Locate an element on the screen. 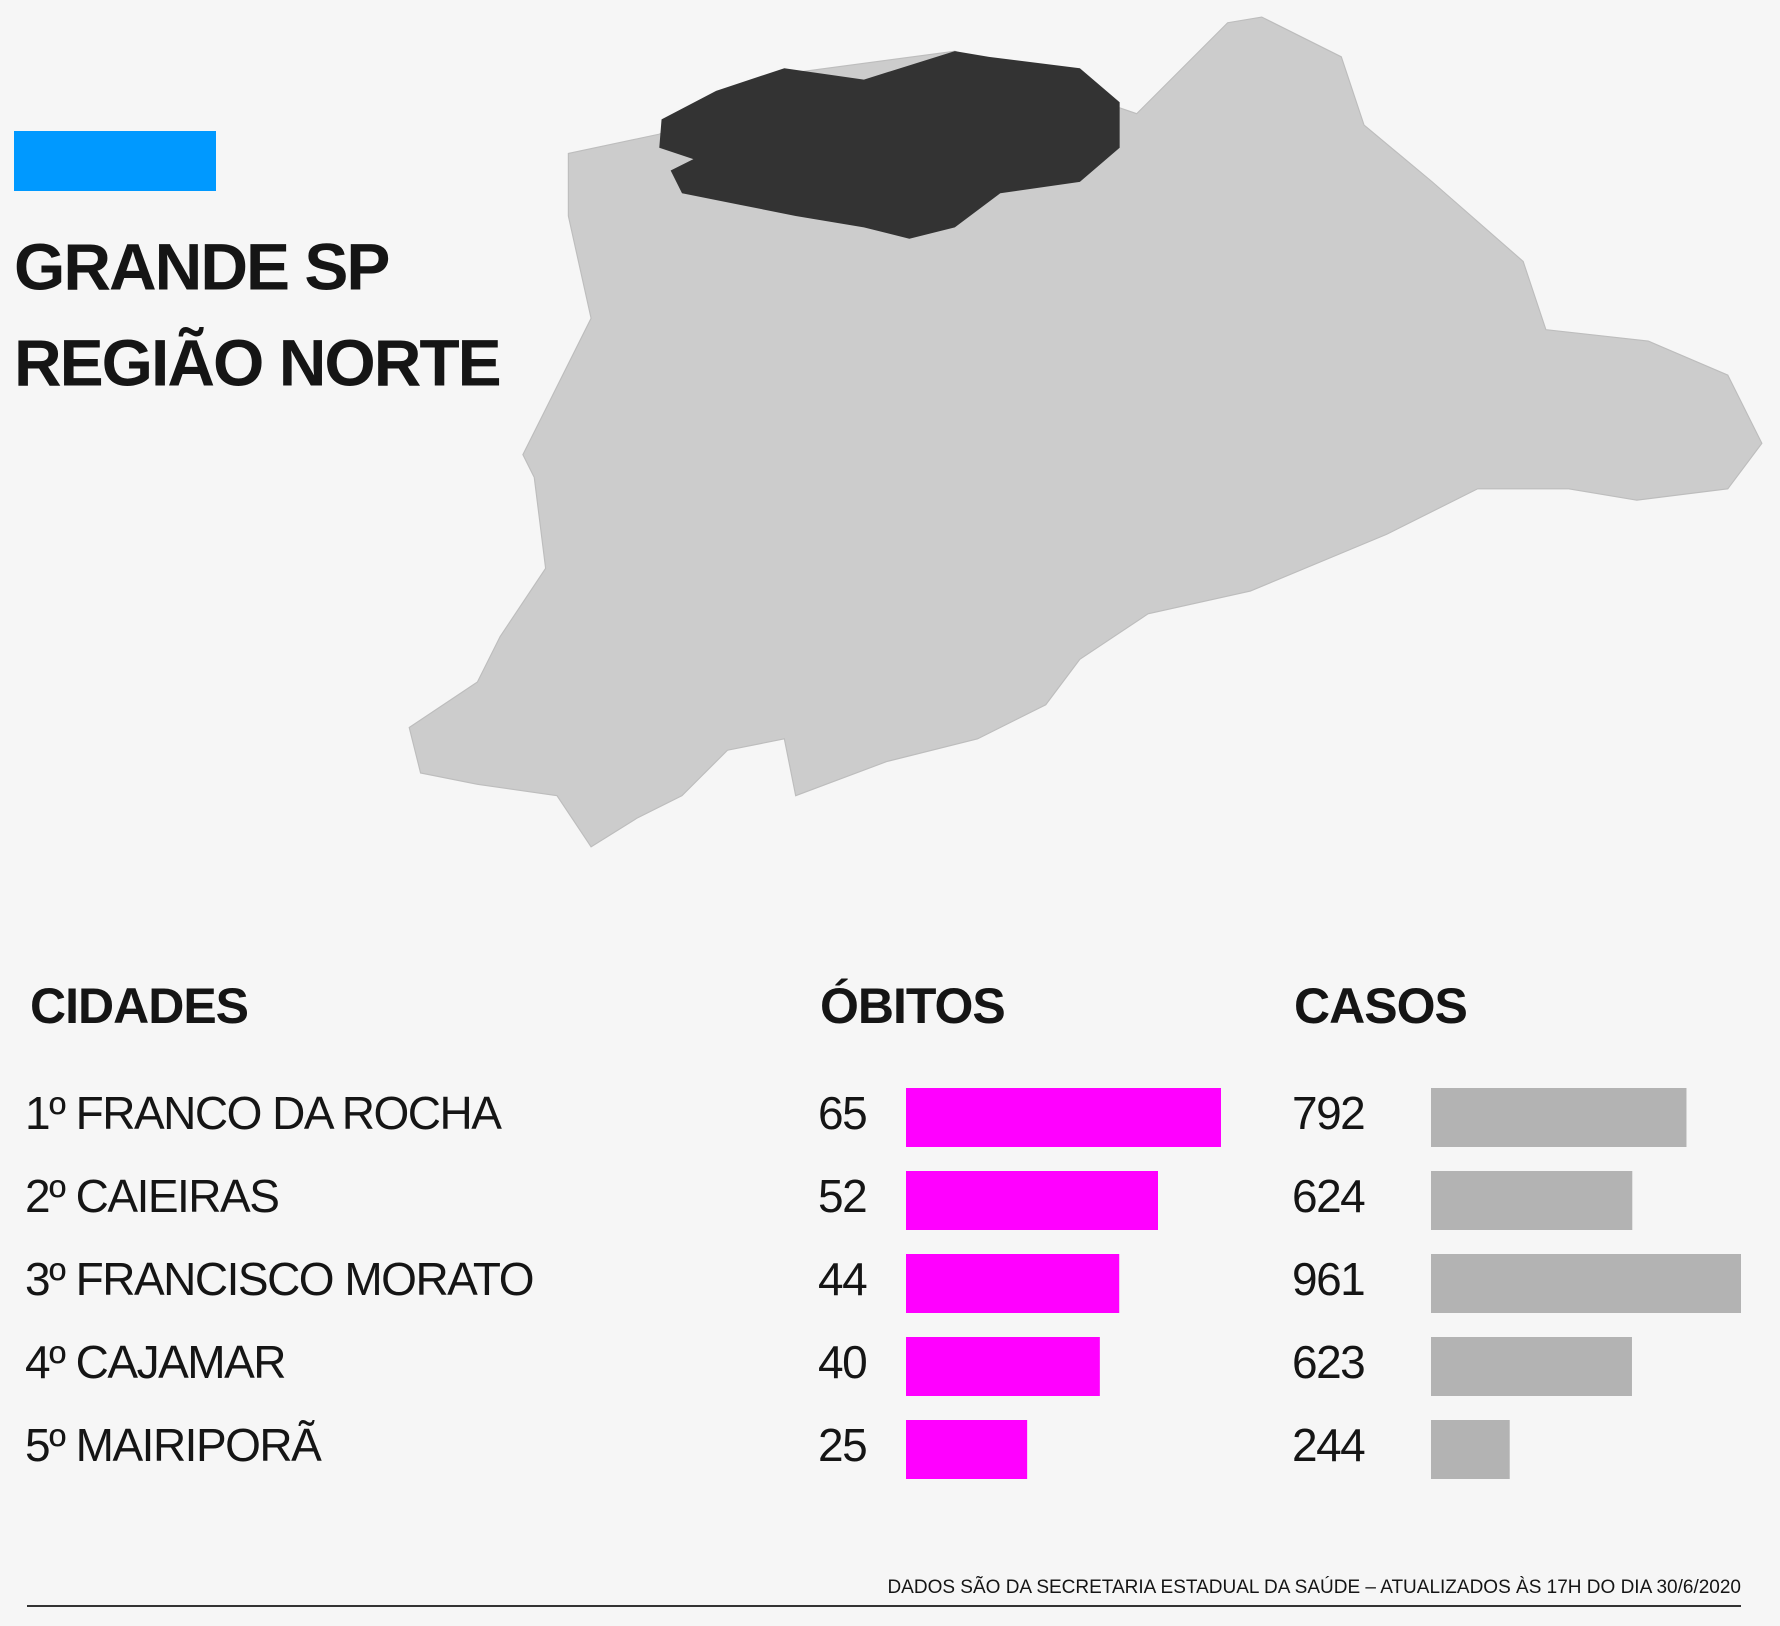 The image size is (1780, 1626). category-label: 3º FRANCISCO MORATO is located at coordinates (279, 1279).